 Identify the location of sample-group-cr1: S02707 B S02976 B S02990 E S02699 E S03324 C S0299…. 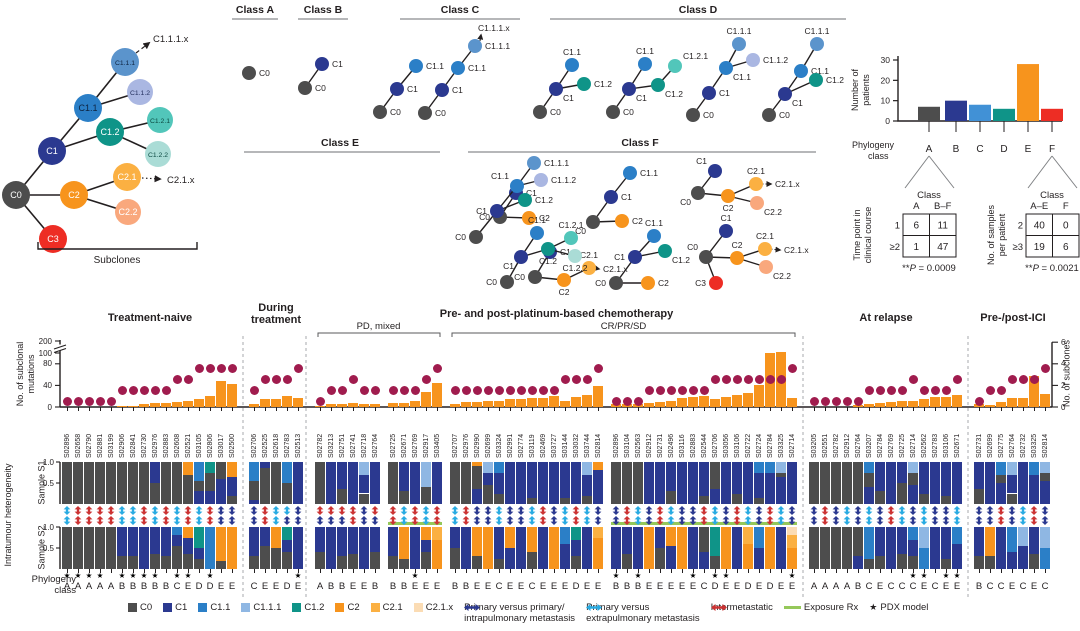
(526, 450).